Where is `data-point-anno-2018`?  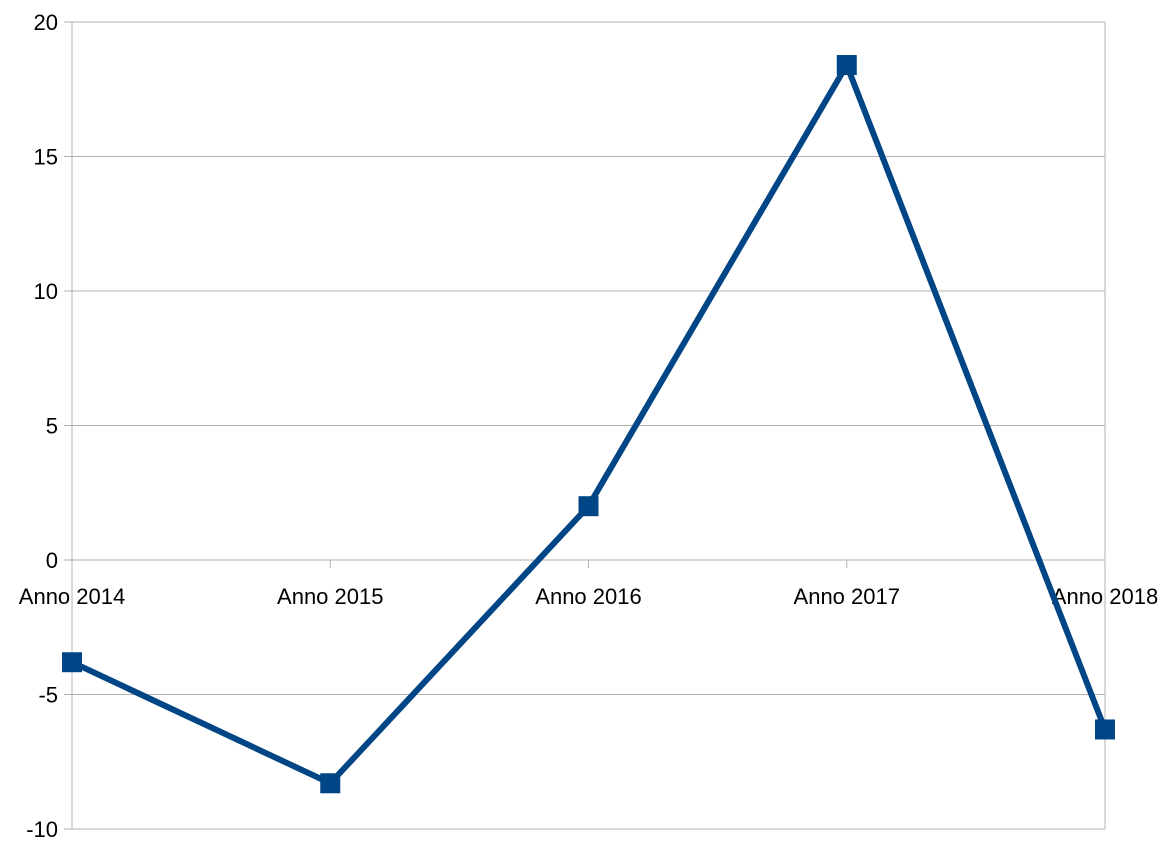 data-point-anno-2018 is located at coordinates (1105, 729).